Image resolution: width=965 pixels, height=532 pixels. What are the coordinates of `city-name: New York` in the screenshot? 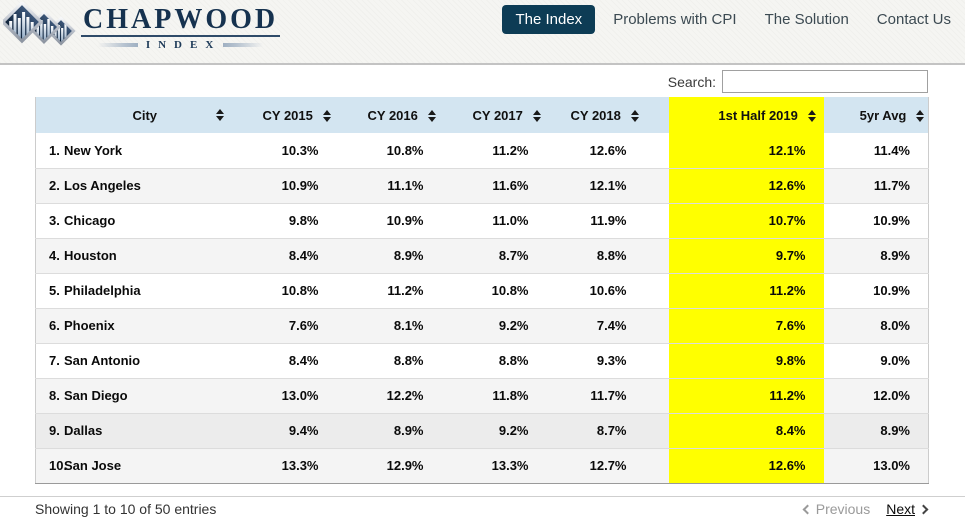 It's located at (93, 150).